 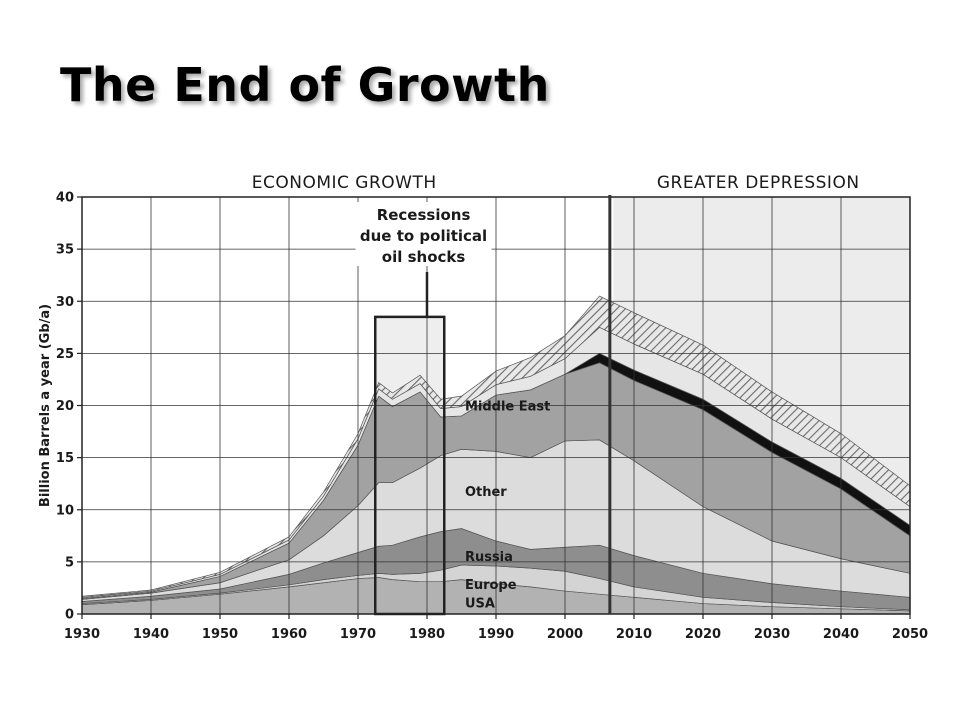 I want to click on series-label-europe: Europe, so click(x=491, y=585).